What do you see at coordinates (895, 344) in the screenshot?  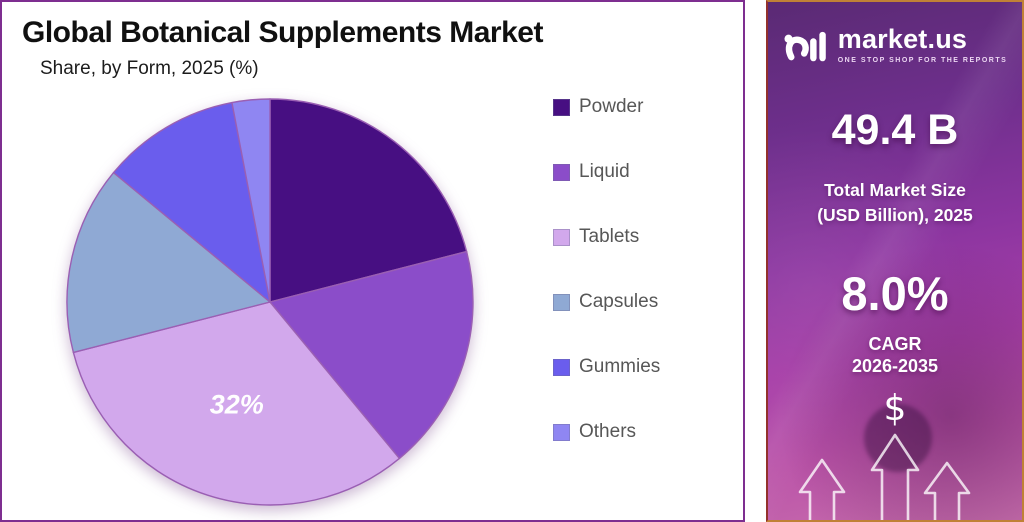 I see `cagr-label: CAGR` at bounding box center [895, 344].